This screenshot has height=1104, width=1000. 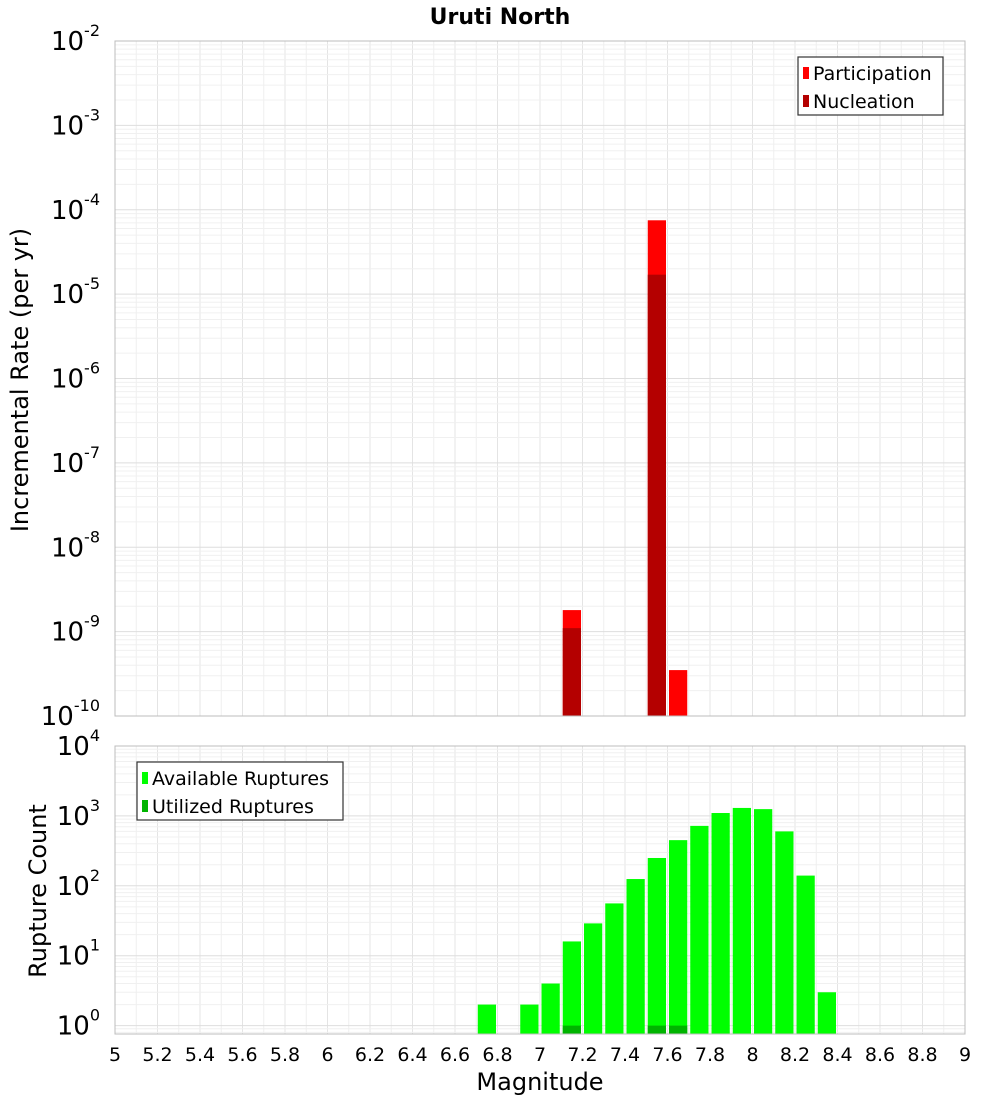 What do you see at coordinates (78, 1024) in the screenshot?
I see `y-tick-label: 10⁰` at bounding box center [78, 1024].